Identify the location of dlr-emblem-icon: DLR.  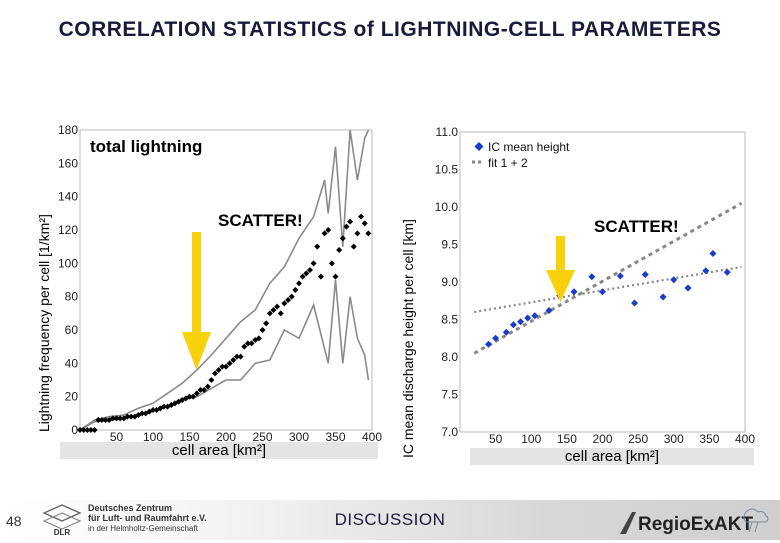
(62, 520).